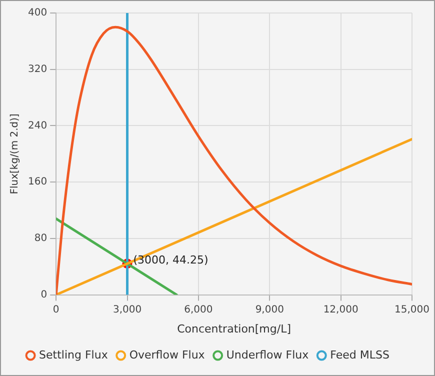 The width and height of the screenshot is (435, 376). Describe the element at coordinates (269, 310) in the screenshot. I see `x-tick-label: 9,000` at that location.